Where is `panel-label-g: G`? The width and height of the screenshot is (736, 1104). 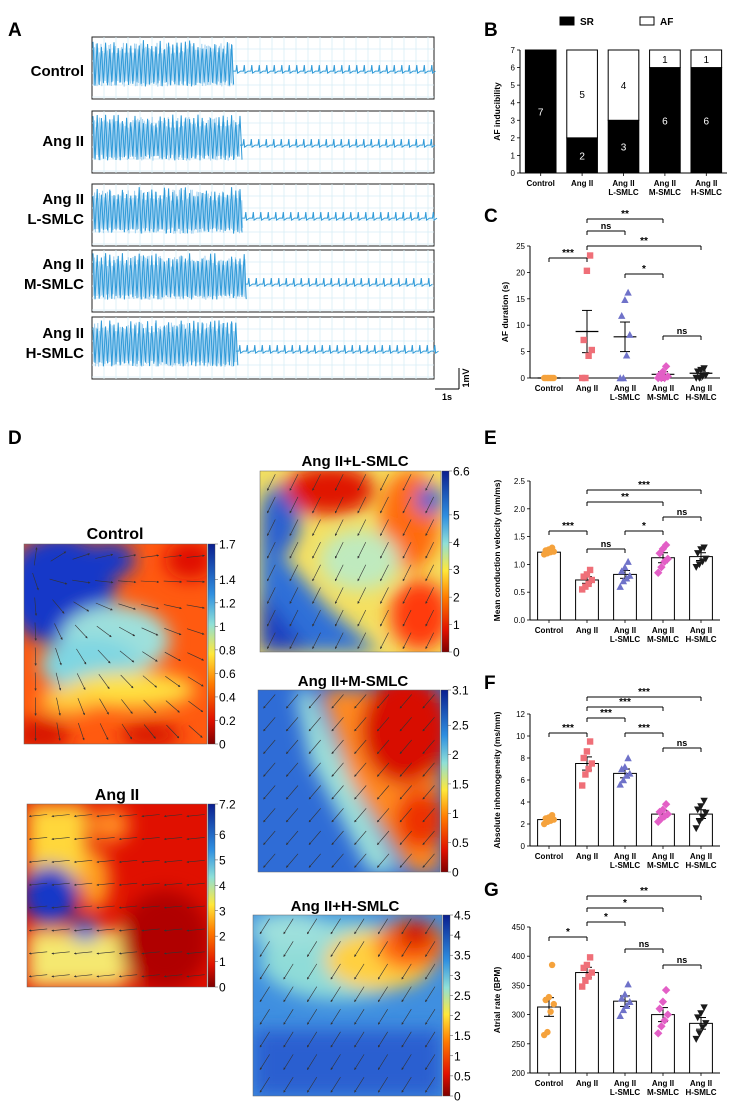
panel-label-g: G is located at coordinates (491, 890).